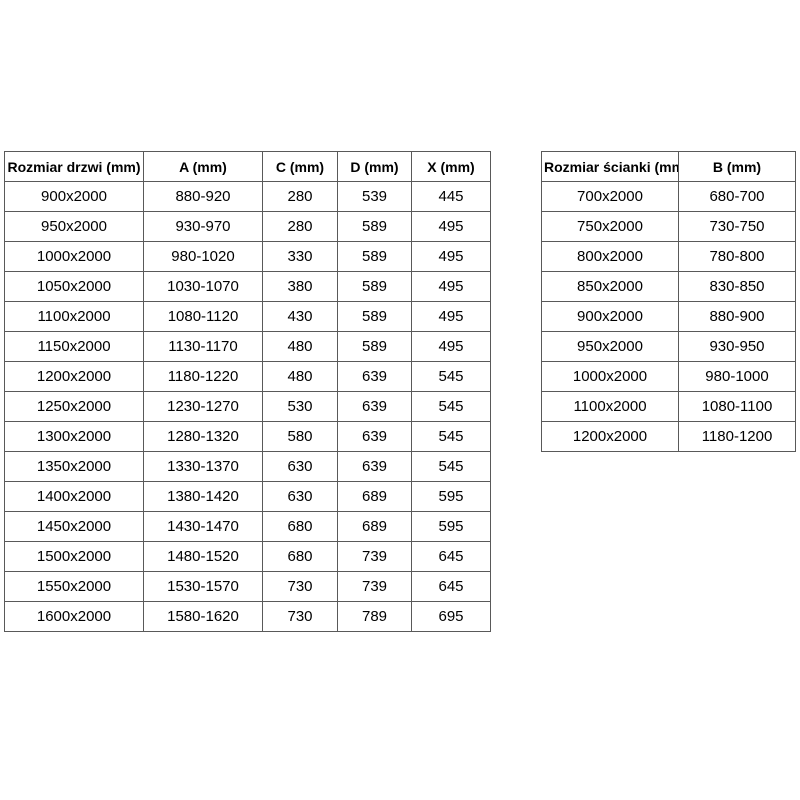 Image resolution: width=800 pixels, height=800 pixels. I want to click on table-cell: 800x2000, so click(610, 256).